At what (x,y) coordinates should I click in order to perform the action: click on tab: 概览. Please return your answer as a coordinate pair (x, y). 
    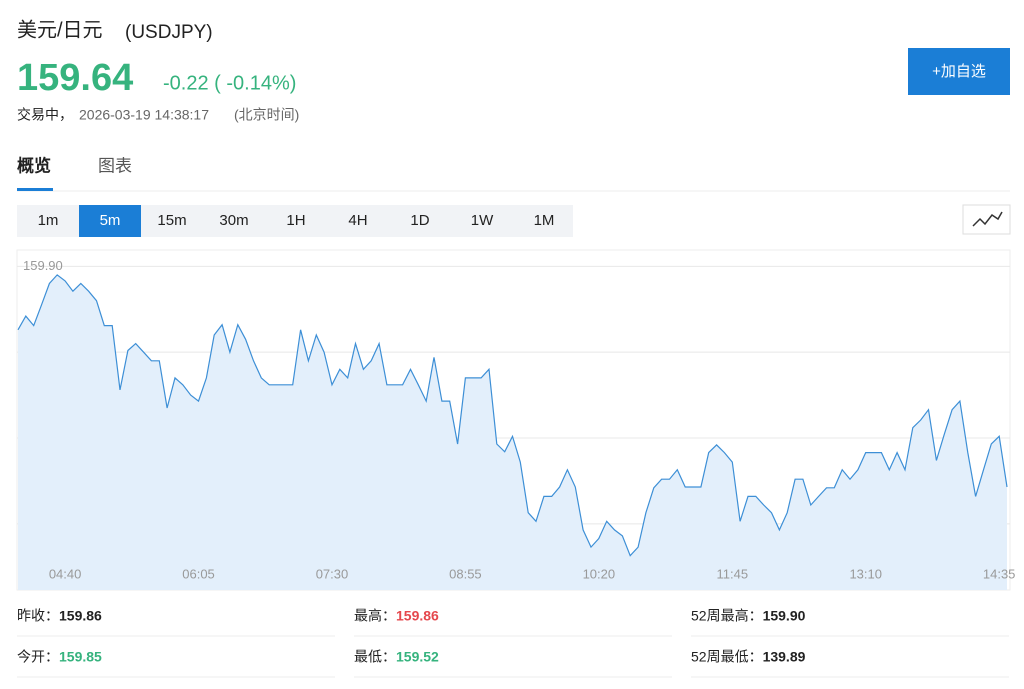
    Looking at the image, I should click on (34, 165).